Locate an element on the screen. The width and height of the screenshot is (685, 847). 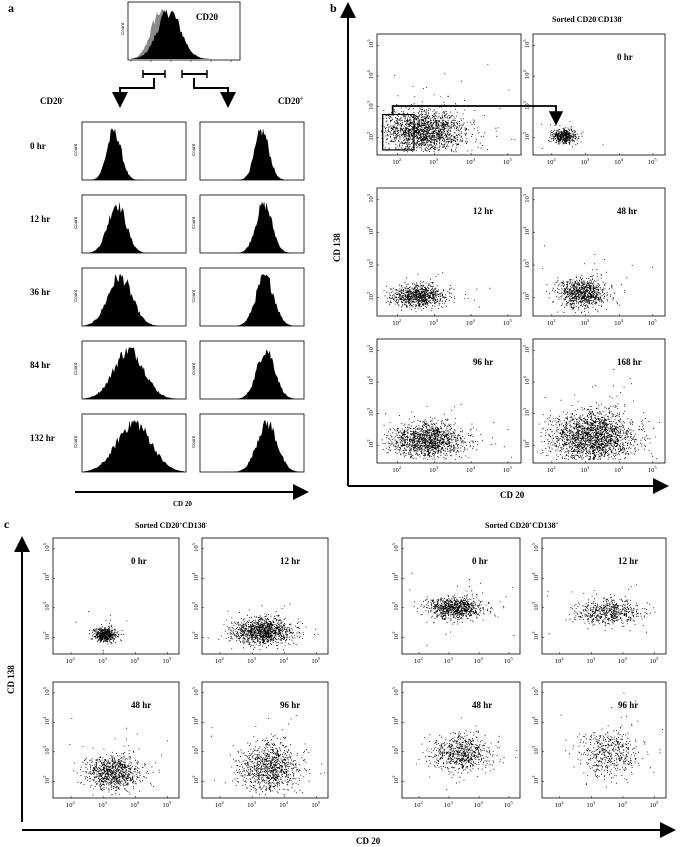
gate-markers is located at coordinates (174, 89).